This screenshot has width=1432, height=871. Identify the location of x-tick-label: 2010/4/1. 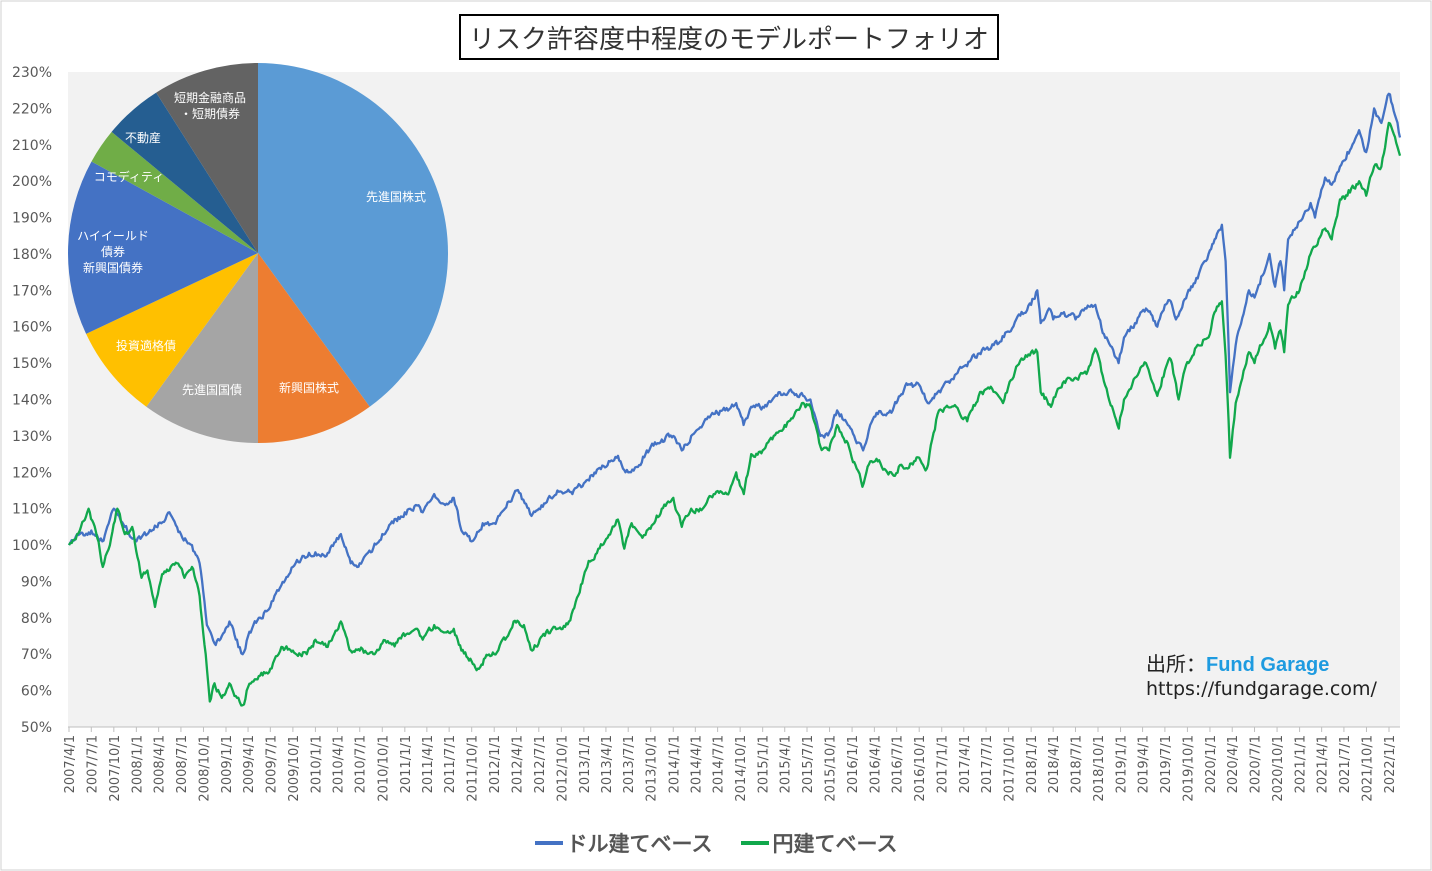
(338, 764).